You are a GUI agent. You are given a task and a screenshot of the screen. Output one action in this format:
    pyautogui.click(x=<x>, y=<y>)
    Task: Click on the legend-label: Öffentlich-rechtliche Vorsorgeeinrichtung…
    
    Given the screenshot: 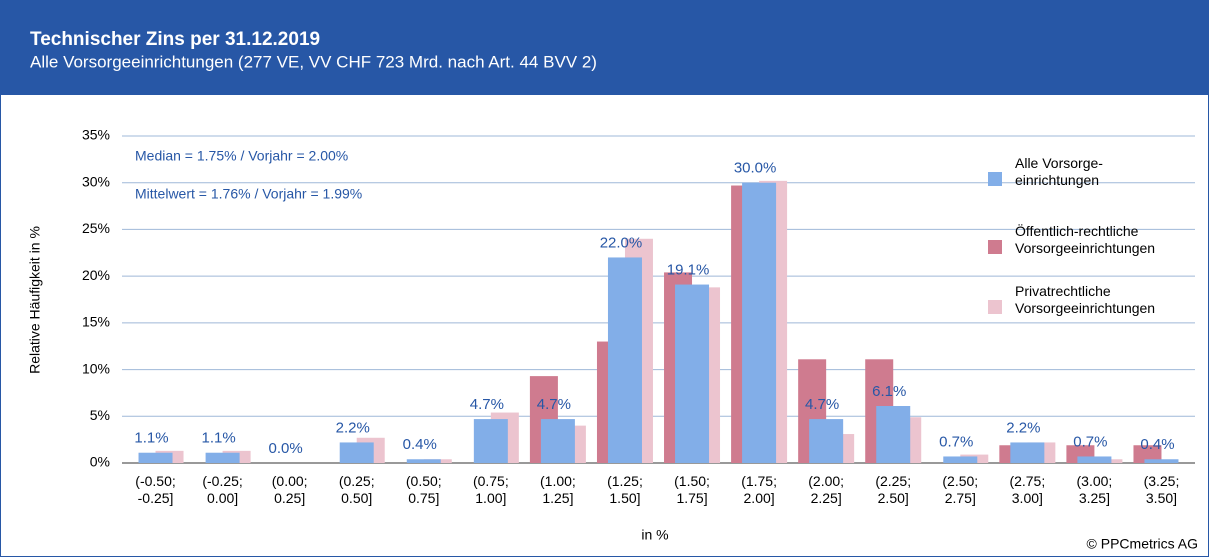 What is the action you would take?
    pyautogui.click(x=1085, y=239)
    